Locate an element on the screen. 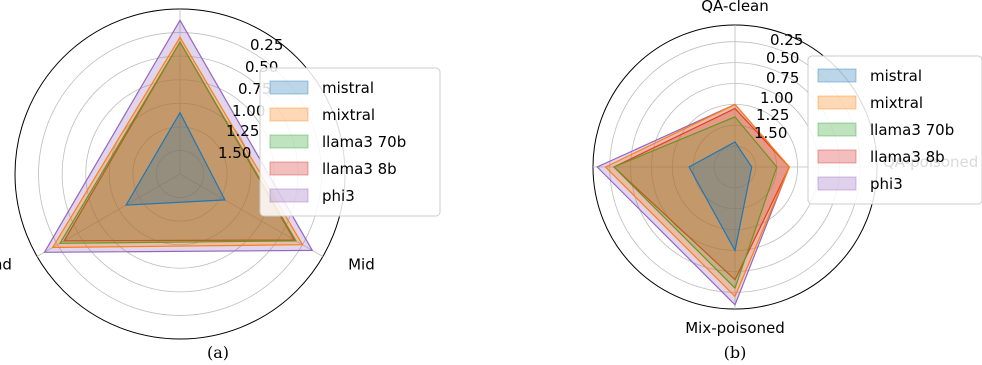  series-polygon-mixtral is located at coordinates (697, 200).